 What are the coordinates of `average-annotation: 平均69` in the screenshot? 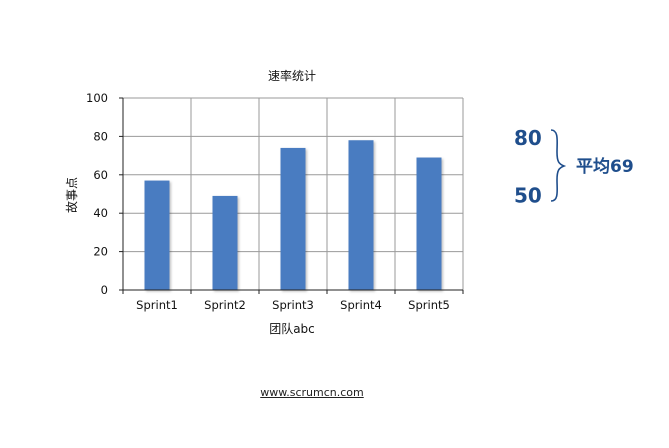 It's located at (605, 166).